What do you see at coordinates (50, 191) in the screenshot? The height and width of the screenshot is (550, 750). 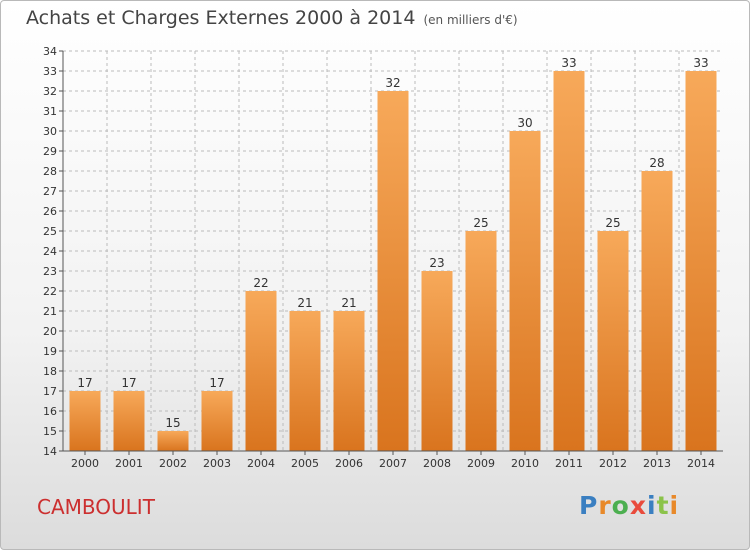 I see `ytick-label-27: 27` at bounding box center [50, 191].